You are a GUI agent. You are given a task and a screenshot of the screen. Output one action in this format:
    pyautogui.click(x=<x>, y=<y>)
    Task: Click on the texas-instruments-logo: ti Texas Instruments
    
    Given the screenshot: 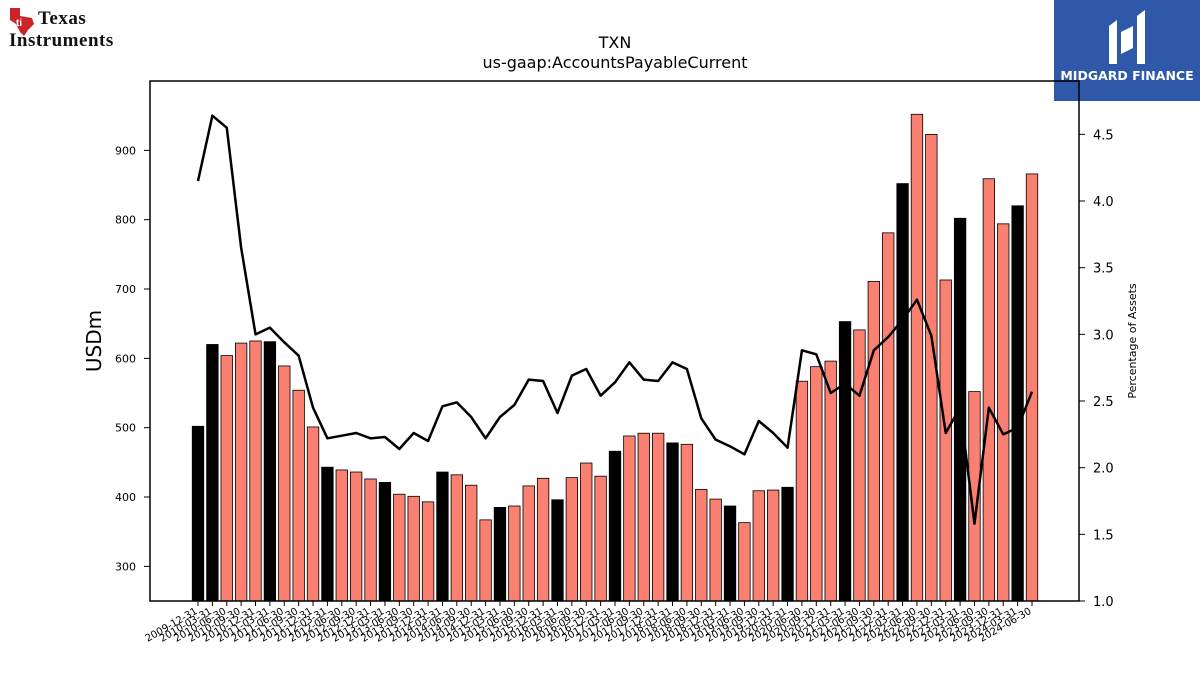 What is the action you would take?
    pyautogui.click(x=73, y=28)
    